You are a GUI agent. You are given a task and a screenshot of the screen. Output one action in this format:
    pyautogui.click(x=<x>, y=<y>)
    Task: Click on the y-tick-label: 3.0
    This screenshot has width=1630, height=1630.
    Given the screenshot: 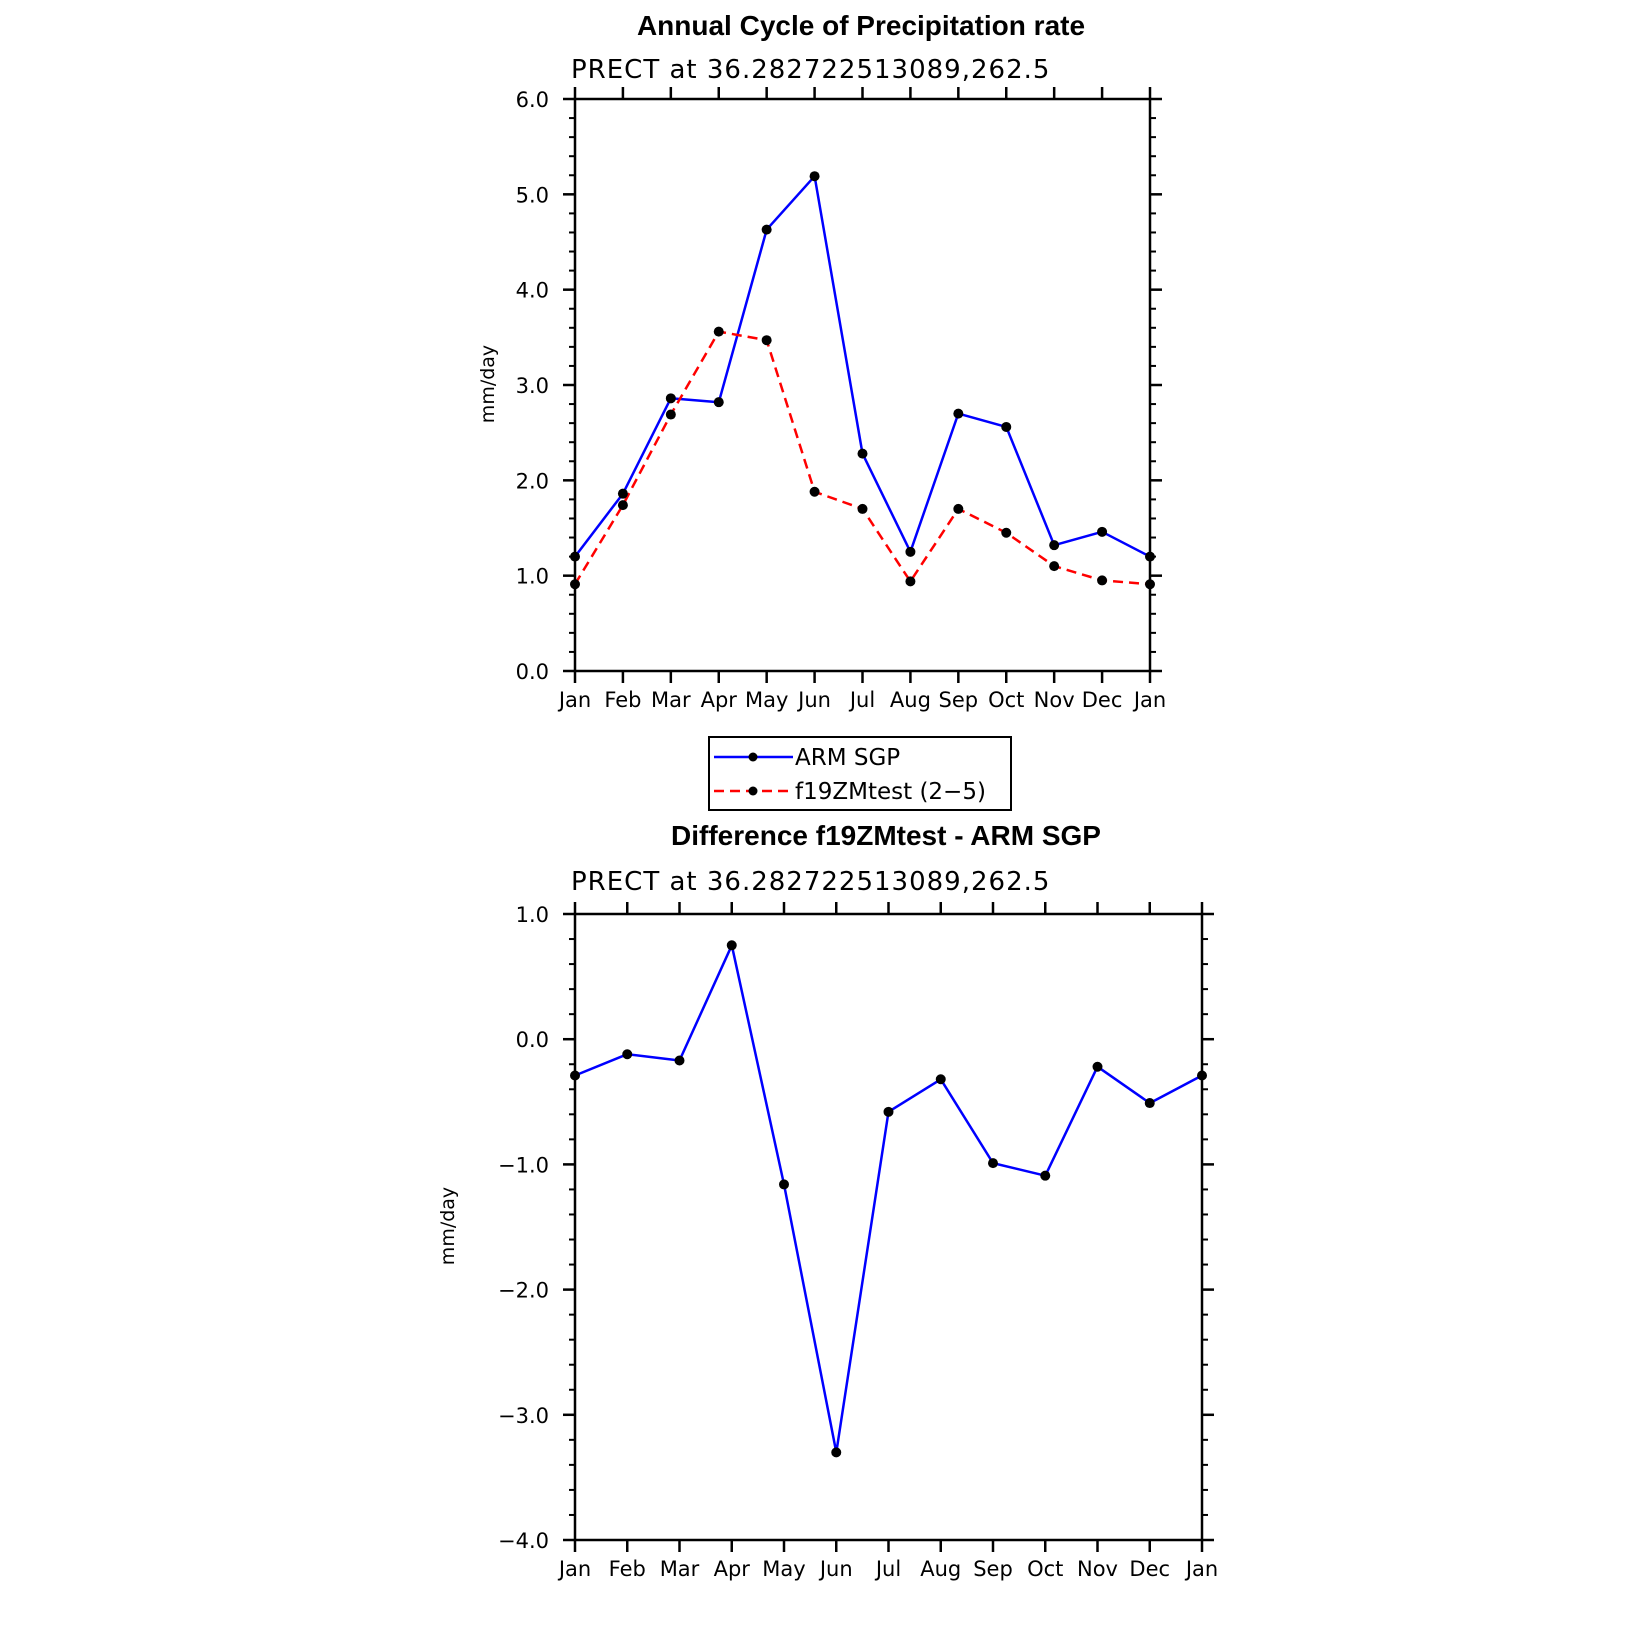 What is the action you would take?
    pyautogui.click(x=532, y=386)
    